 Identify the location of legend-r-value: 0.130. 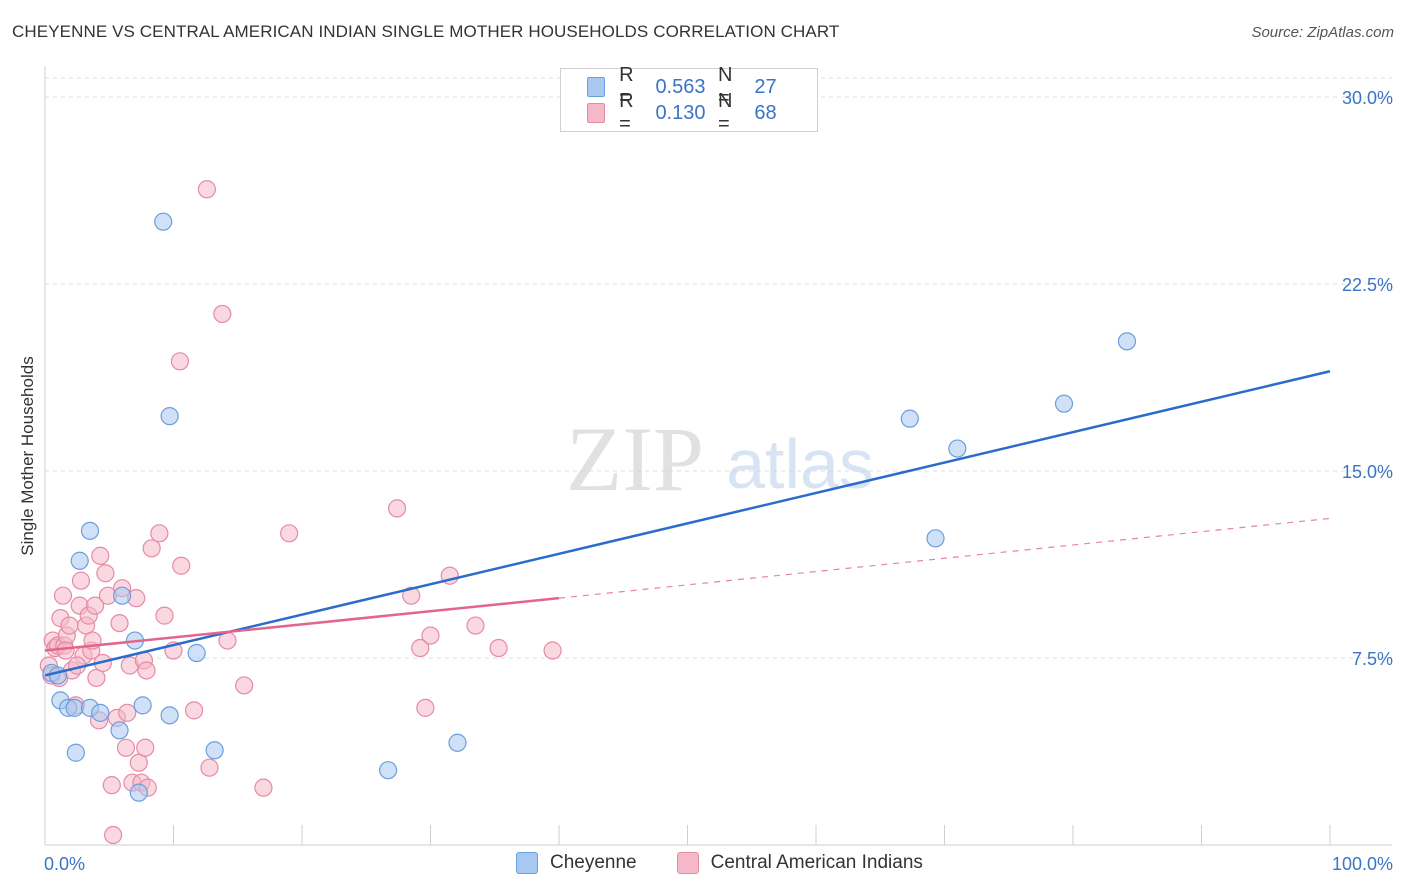
(680, 112).